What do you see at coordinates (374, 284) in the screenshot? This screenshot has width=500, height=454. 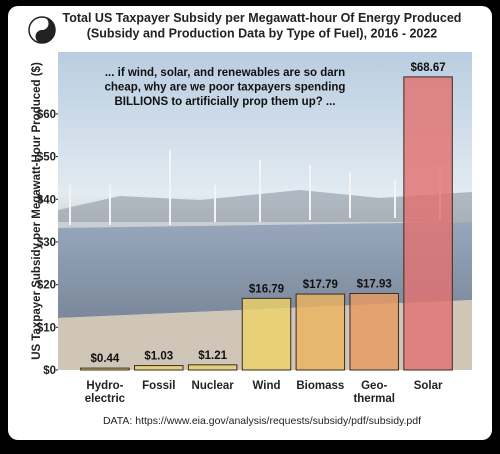 I see `value-label: $17.93` at bounding box center [374, 284].